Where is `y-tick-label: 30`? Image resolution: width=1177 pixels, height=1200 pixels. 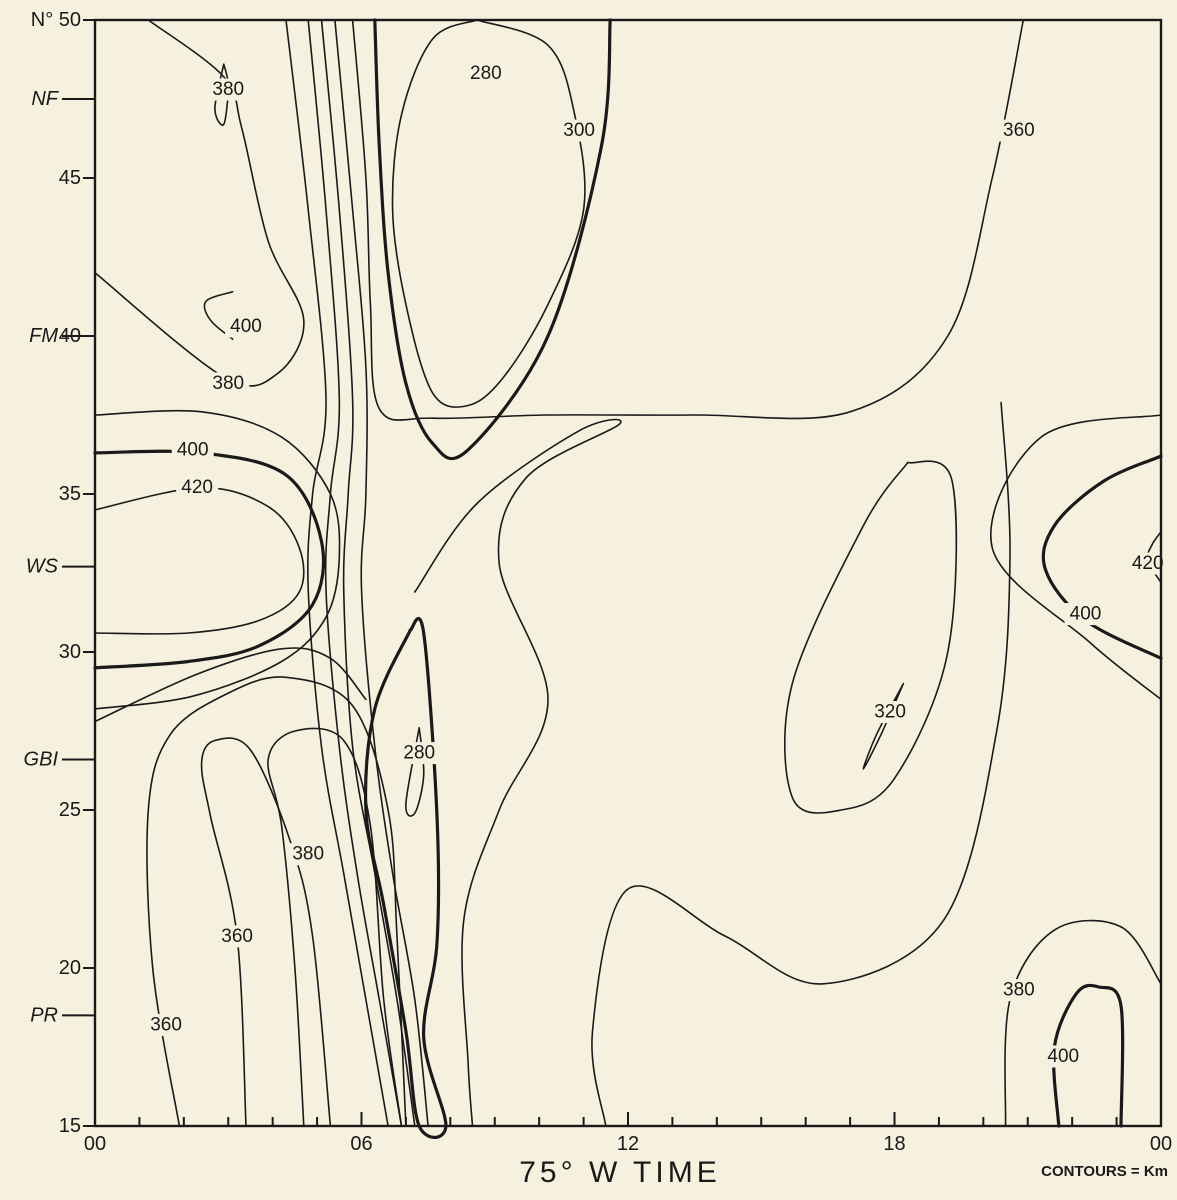
y-tick-label: 30 is located at coordinates (70, 652).